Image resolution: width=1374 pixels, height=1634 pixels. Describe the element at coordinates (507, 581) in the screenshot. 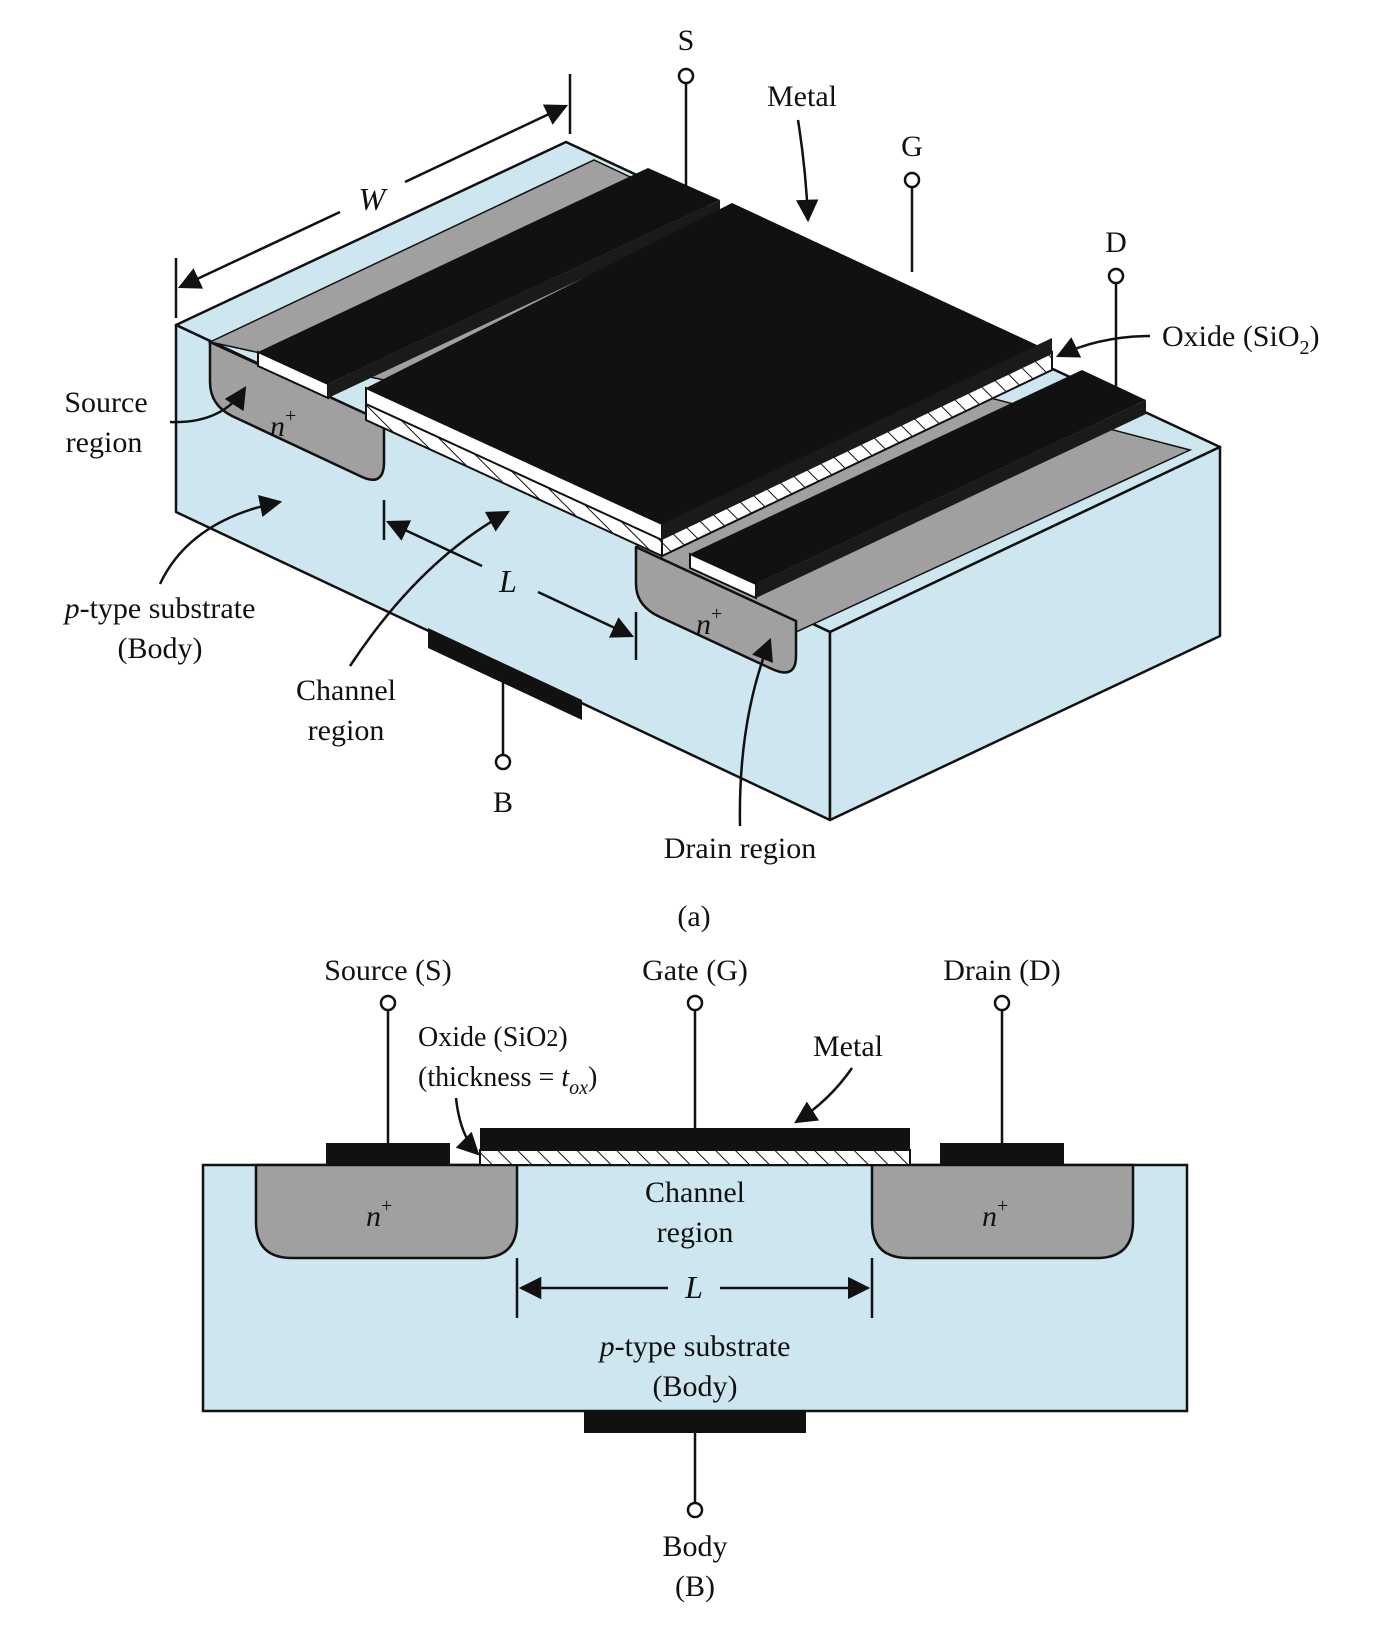

I see `label-l-3d: L` at that location.